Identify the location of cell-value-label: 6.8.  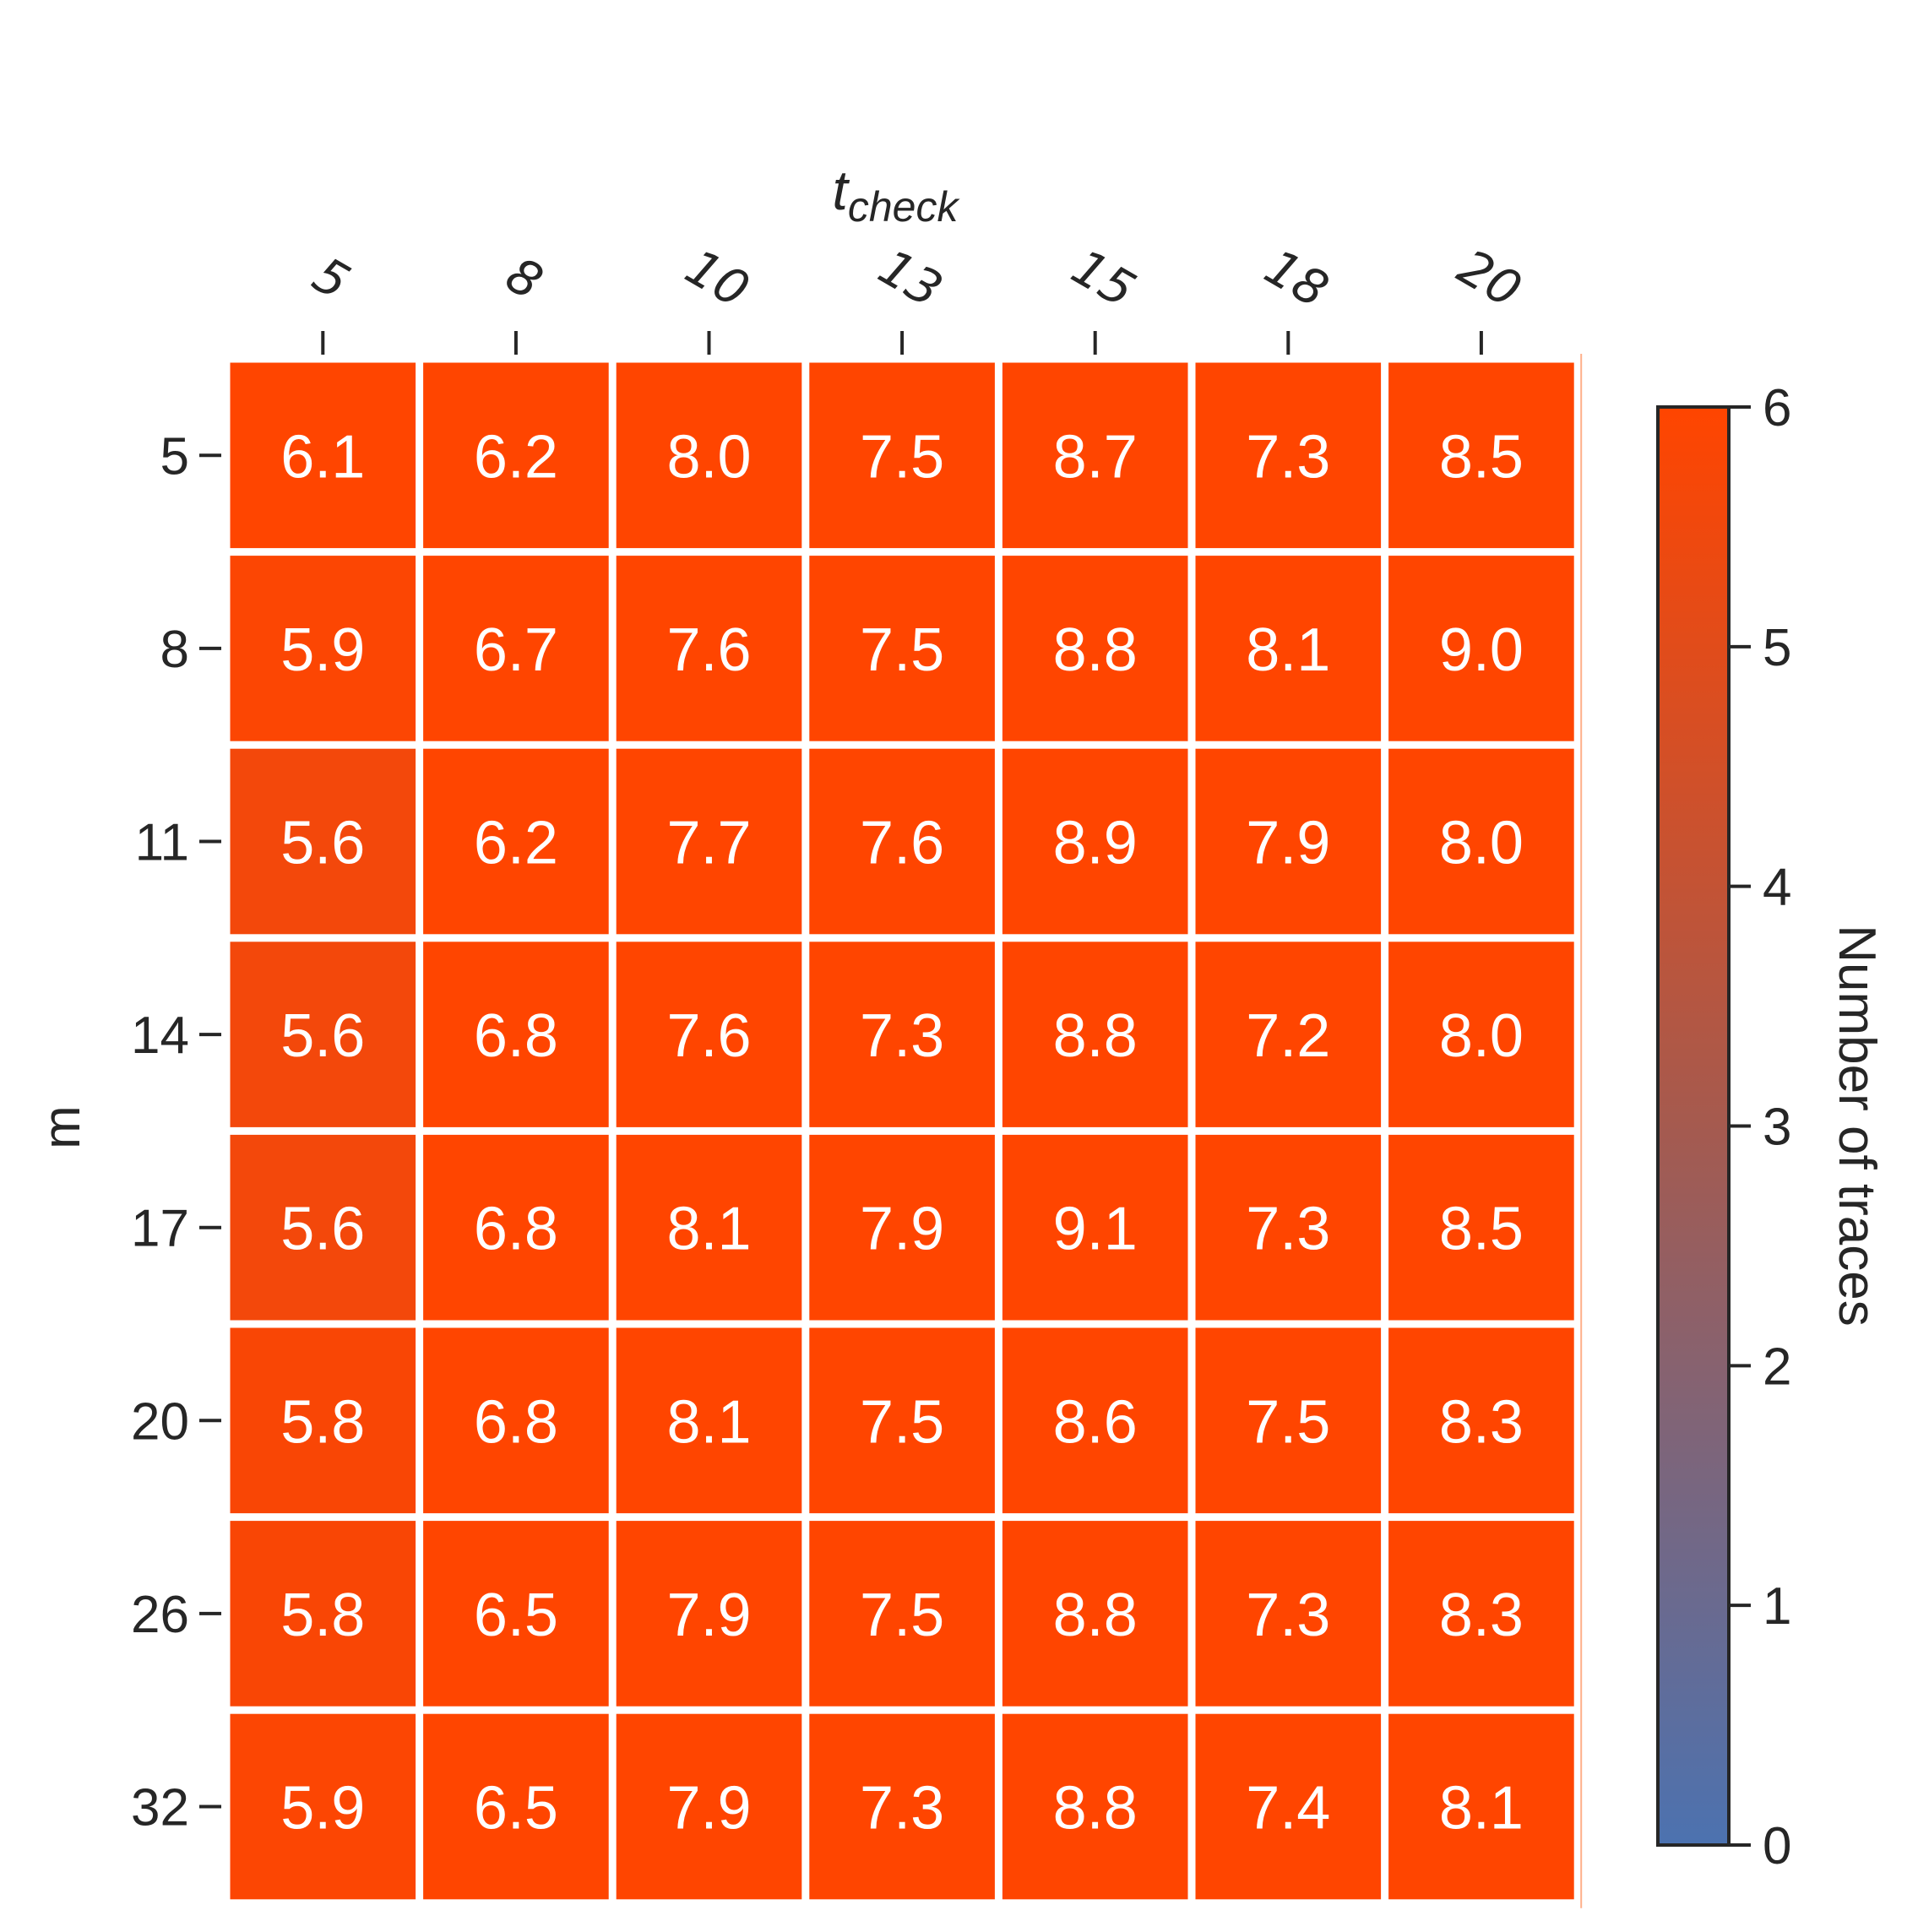
(516, 1422).